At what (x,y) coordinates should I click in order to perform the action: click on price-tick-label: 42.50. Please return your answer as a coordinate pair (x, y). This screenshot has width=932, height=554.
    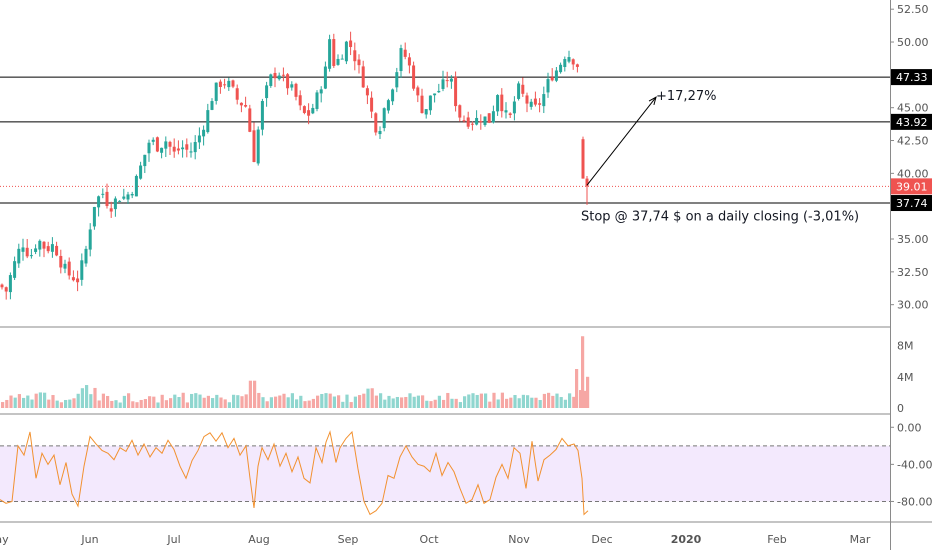
    Looking at the image, I should click on (913, 141).